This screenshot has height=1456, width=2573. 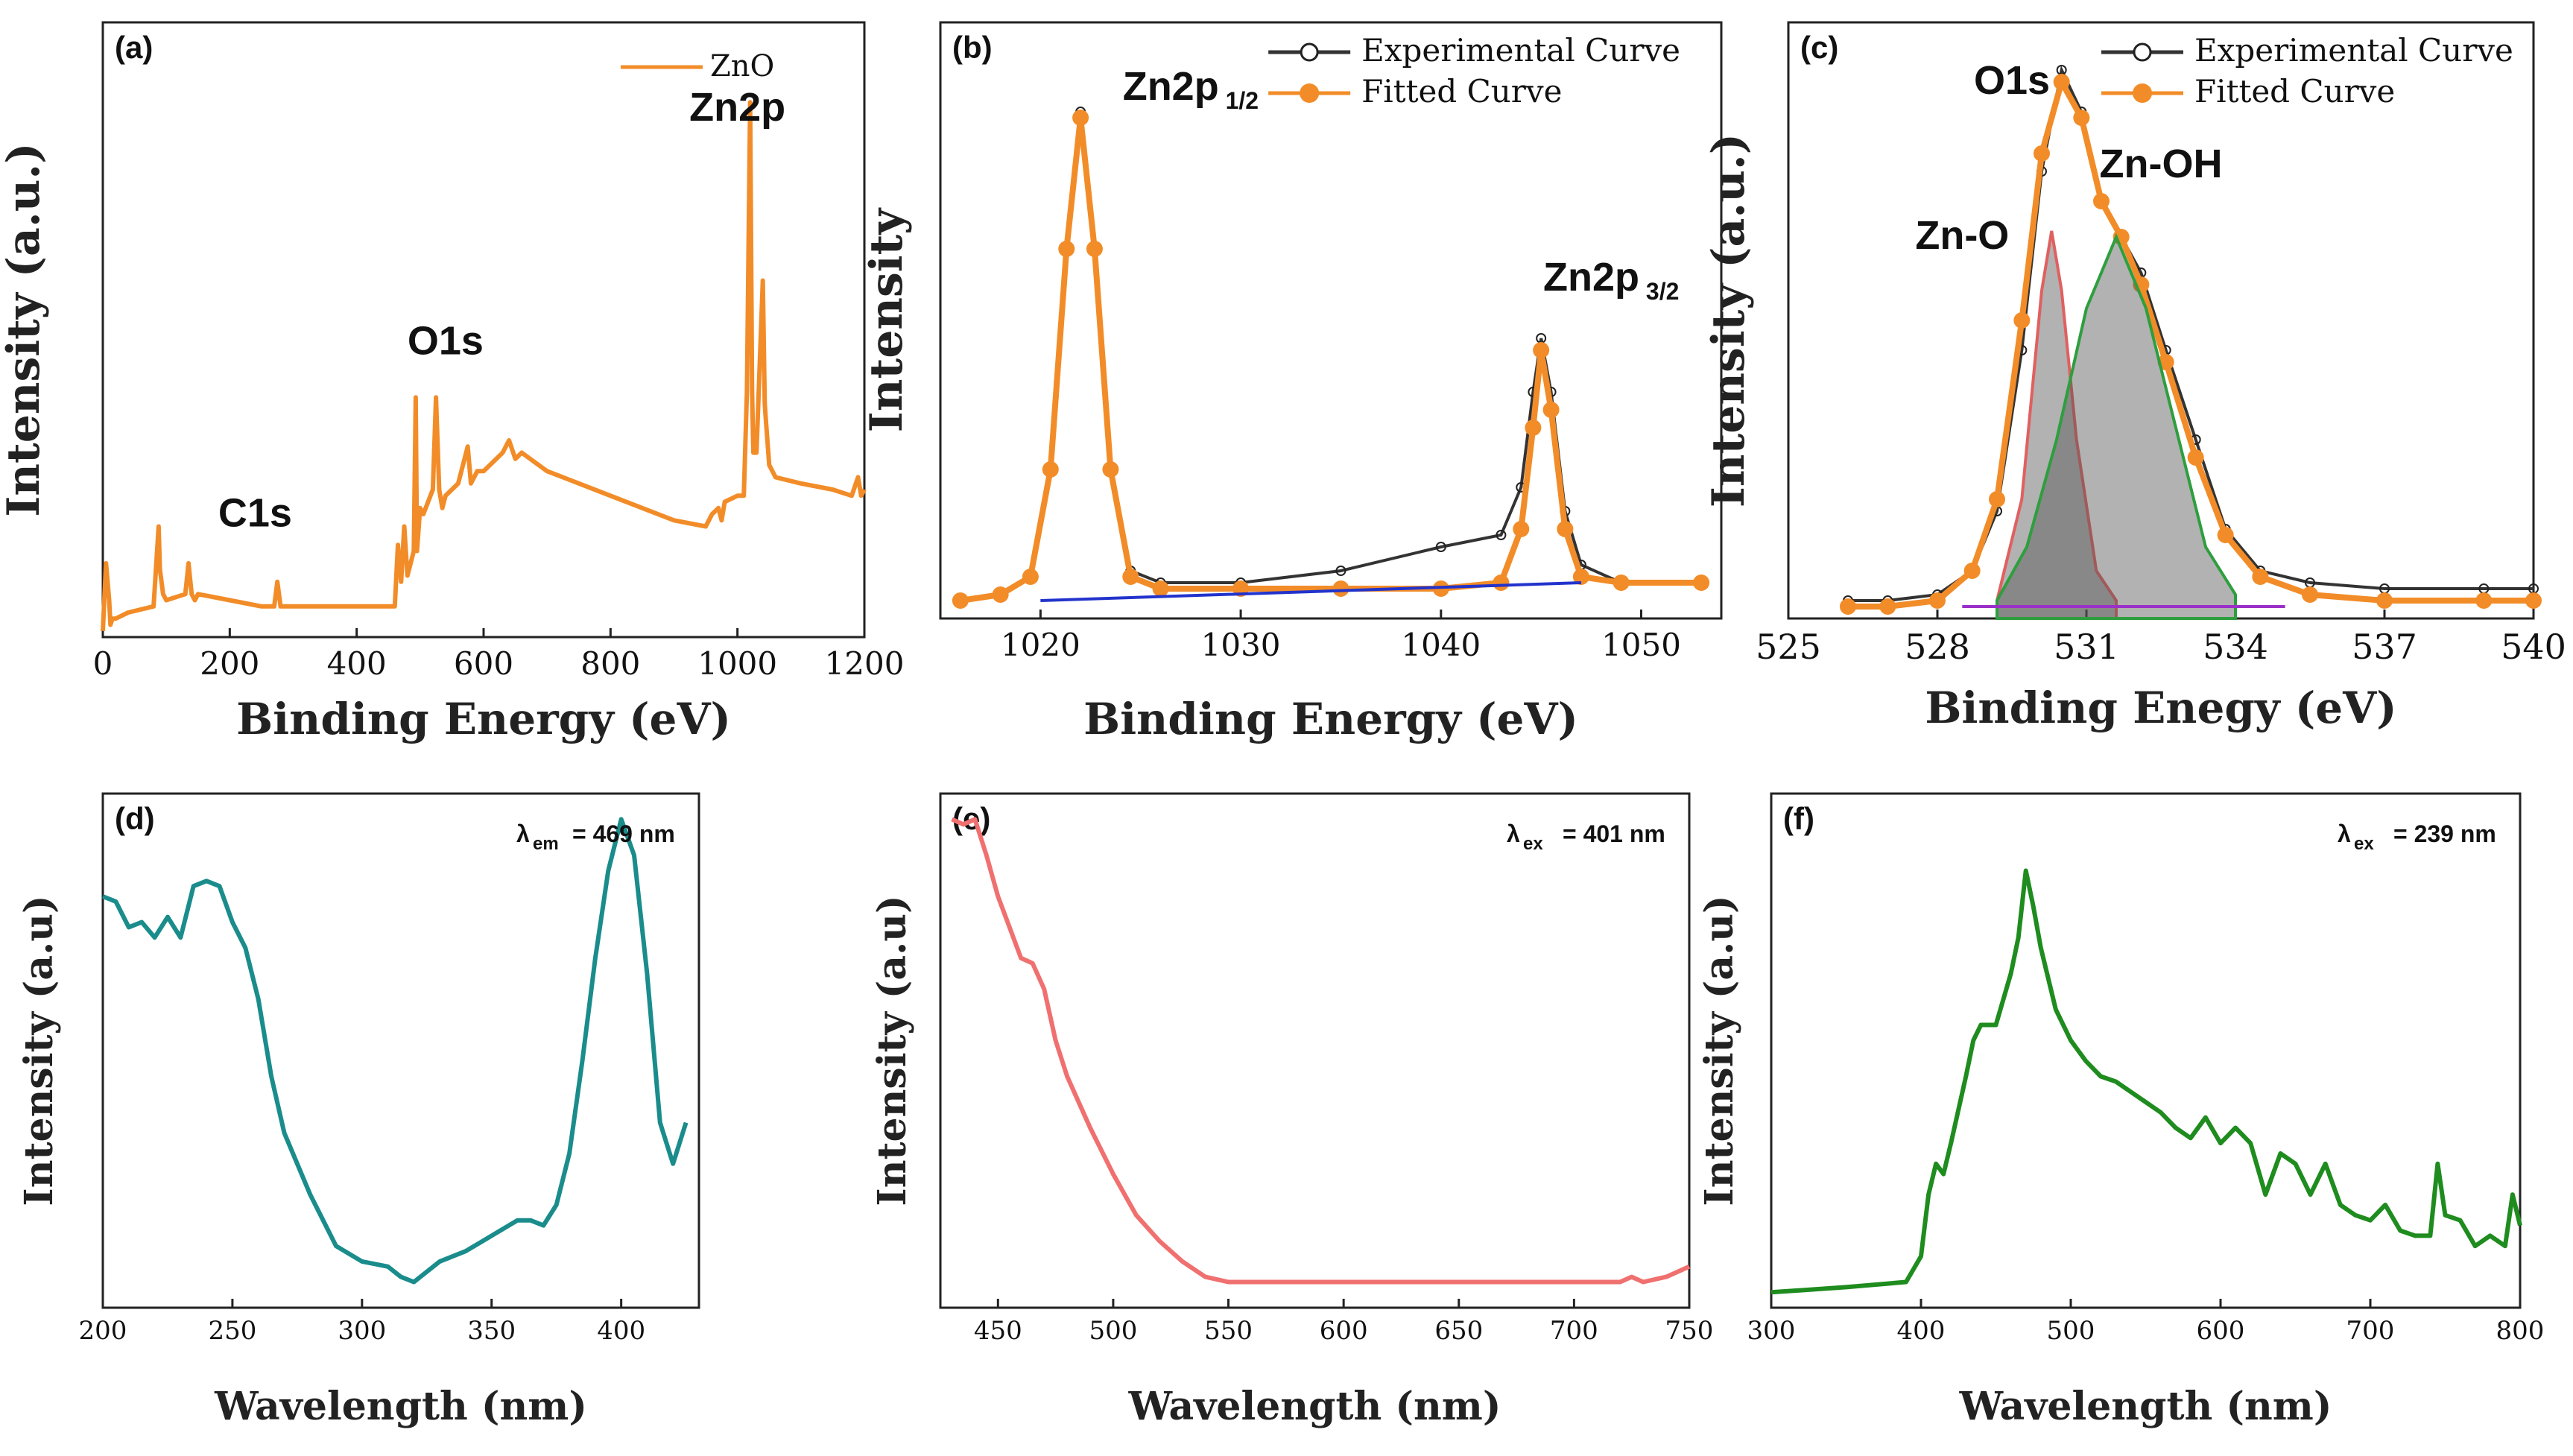 I want to click on panel-label: (d), so click(x=135, y=818).